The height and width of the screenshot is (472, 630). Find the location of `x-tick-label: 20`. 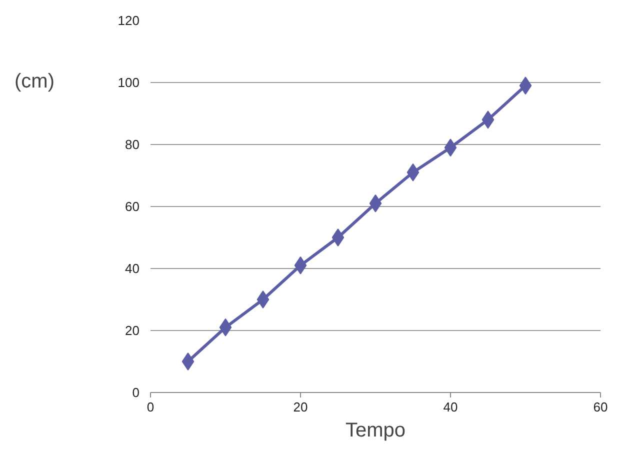

x-tick-label: 20 is located at coordinates (300, 407).